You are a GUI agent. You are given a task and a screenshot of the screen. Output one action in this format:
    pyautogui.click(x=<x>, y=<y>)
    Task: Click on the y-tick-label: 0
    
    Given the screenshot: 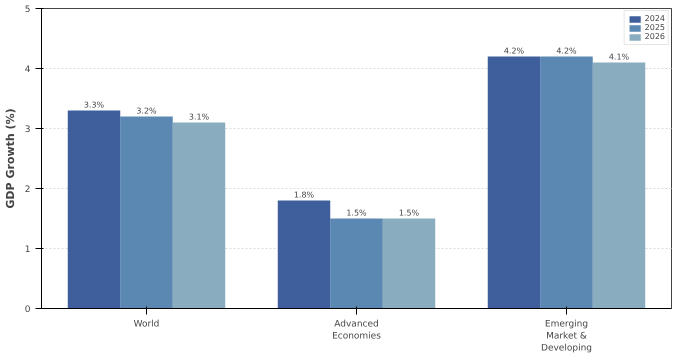 What is the action you would take?
    pyautogui.click(x=27, y=310)
    